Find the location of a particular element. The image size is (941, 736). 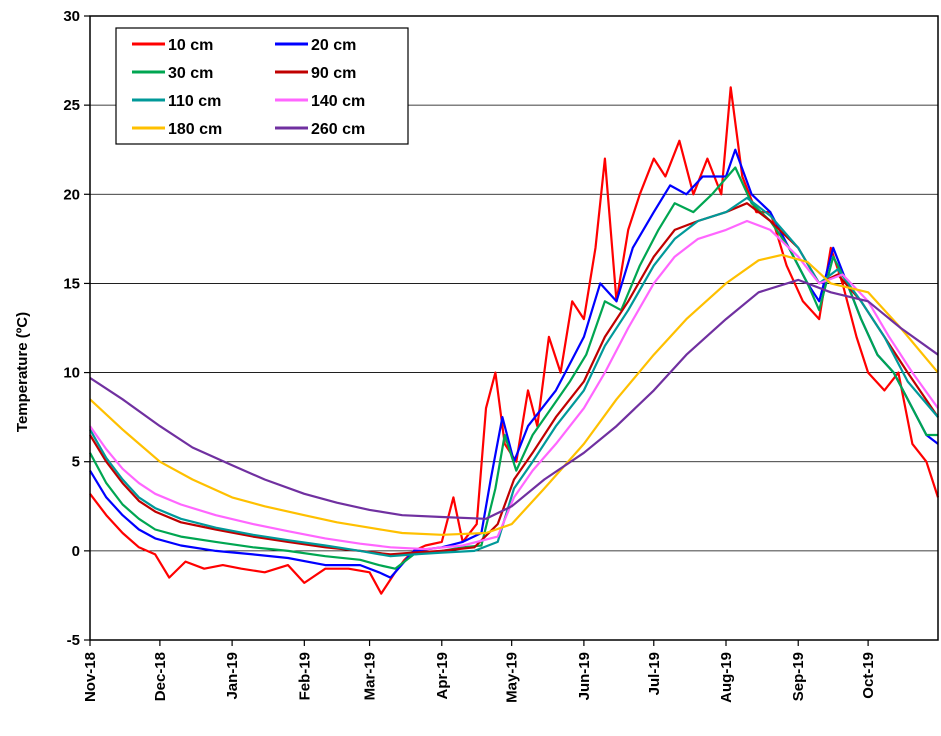

y-tick-label: 10 is located at coordinates (71, 373).